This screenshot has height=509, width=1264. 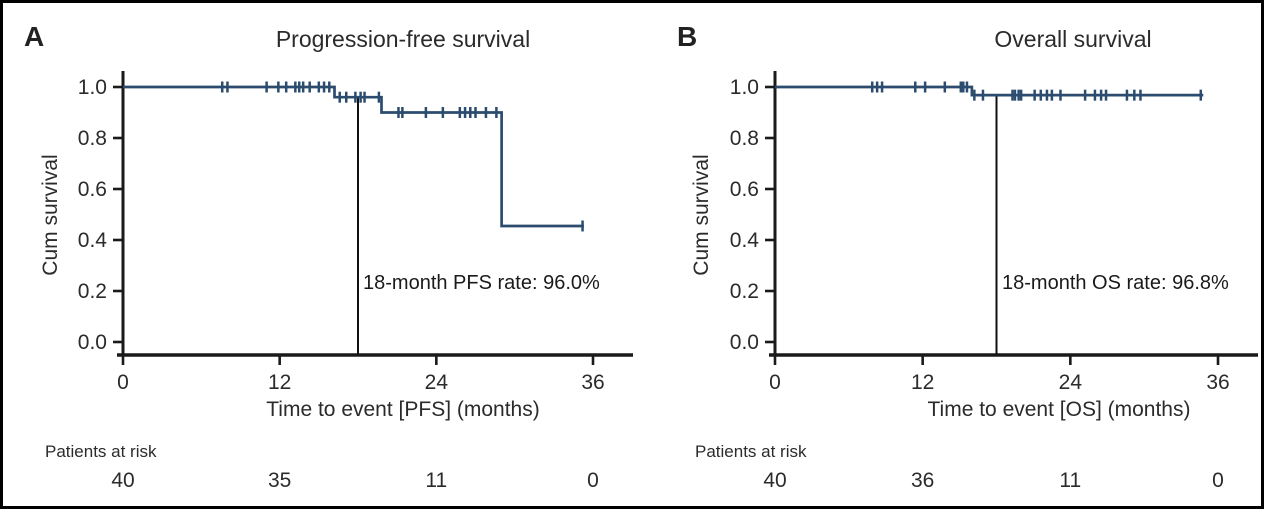 I want to click on x-tick-label-pfs: 0, so click(x=123, y=382).